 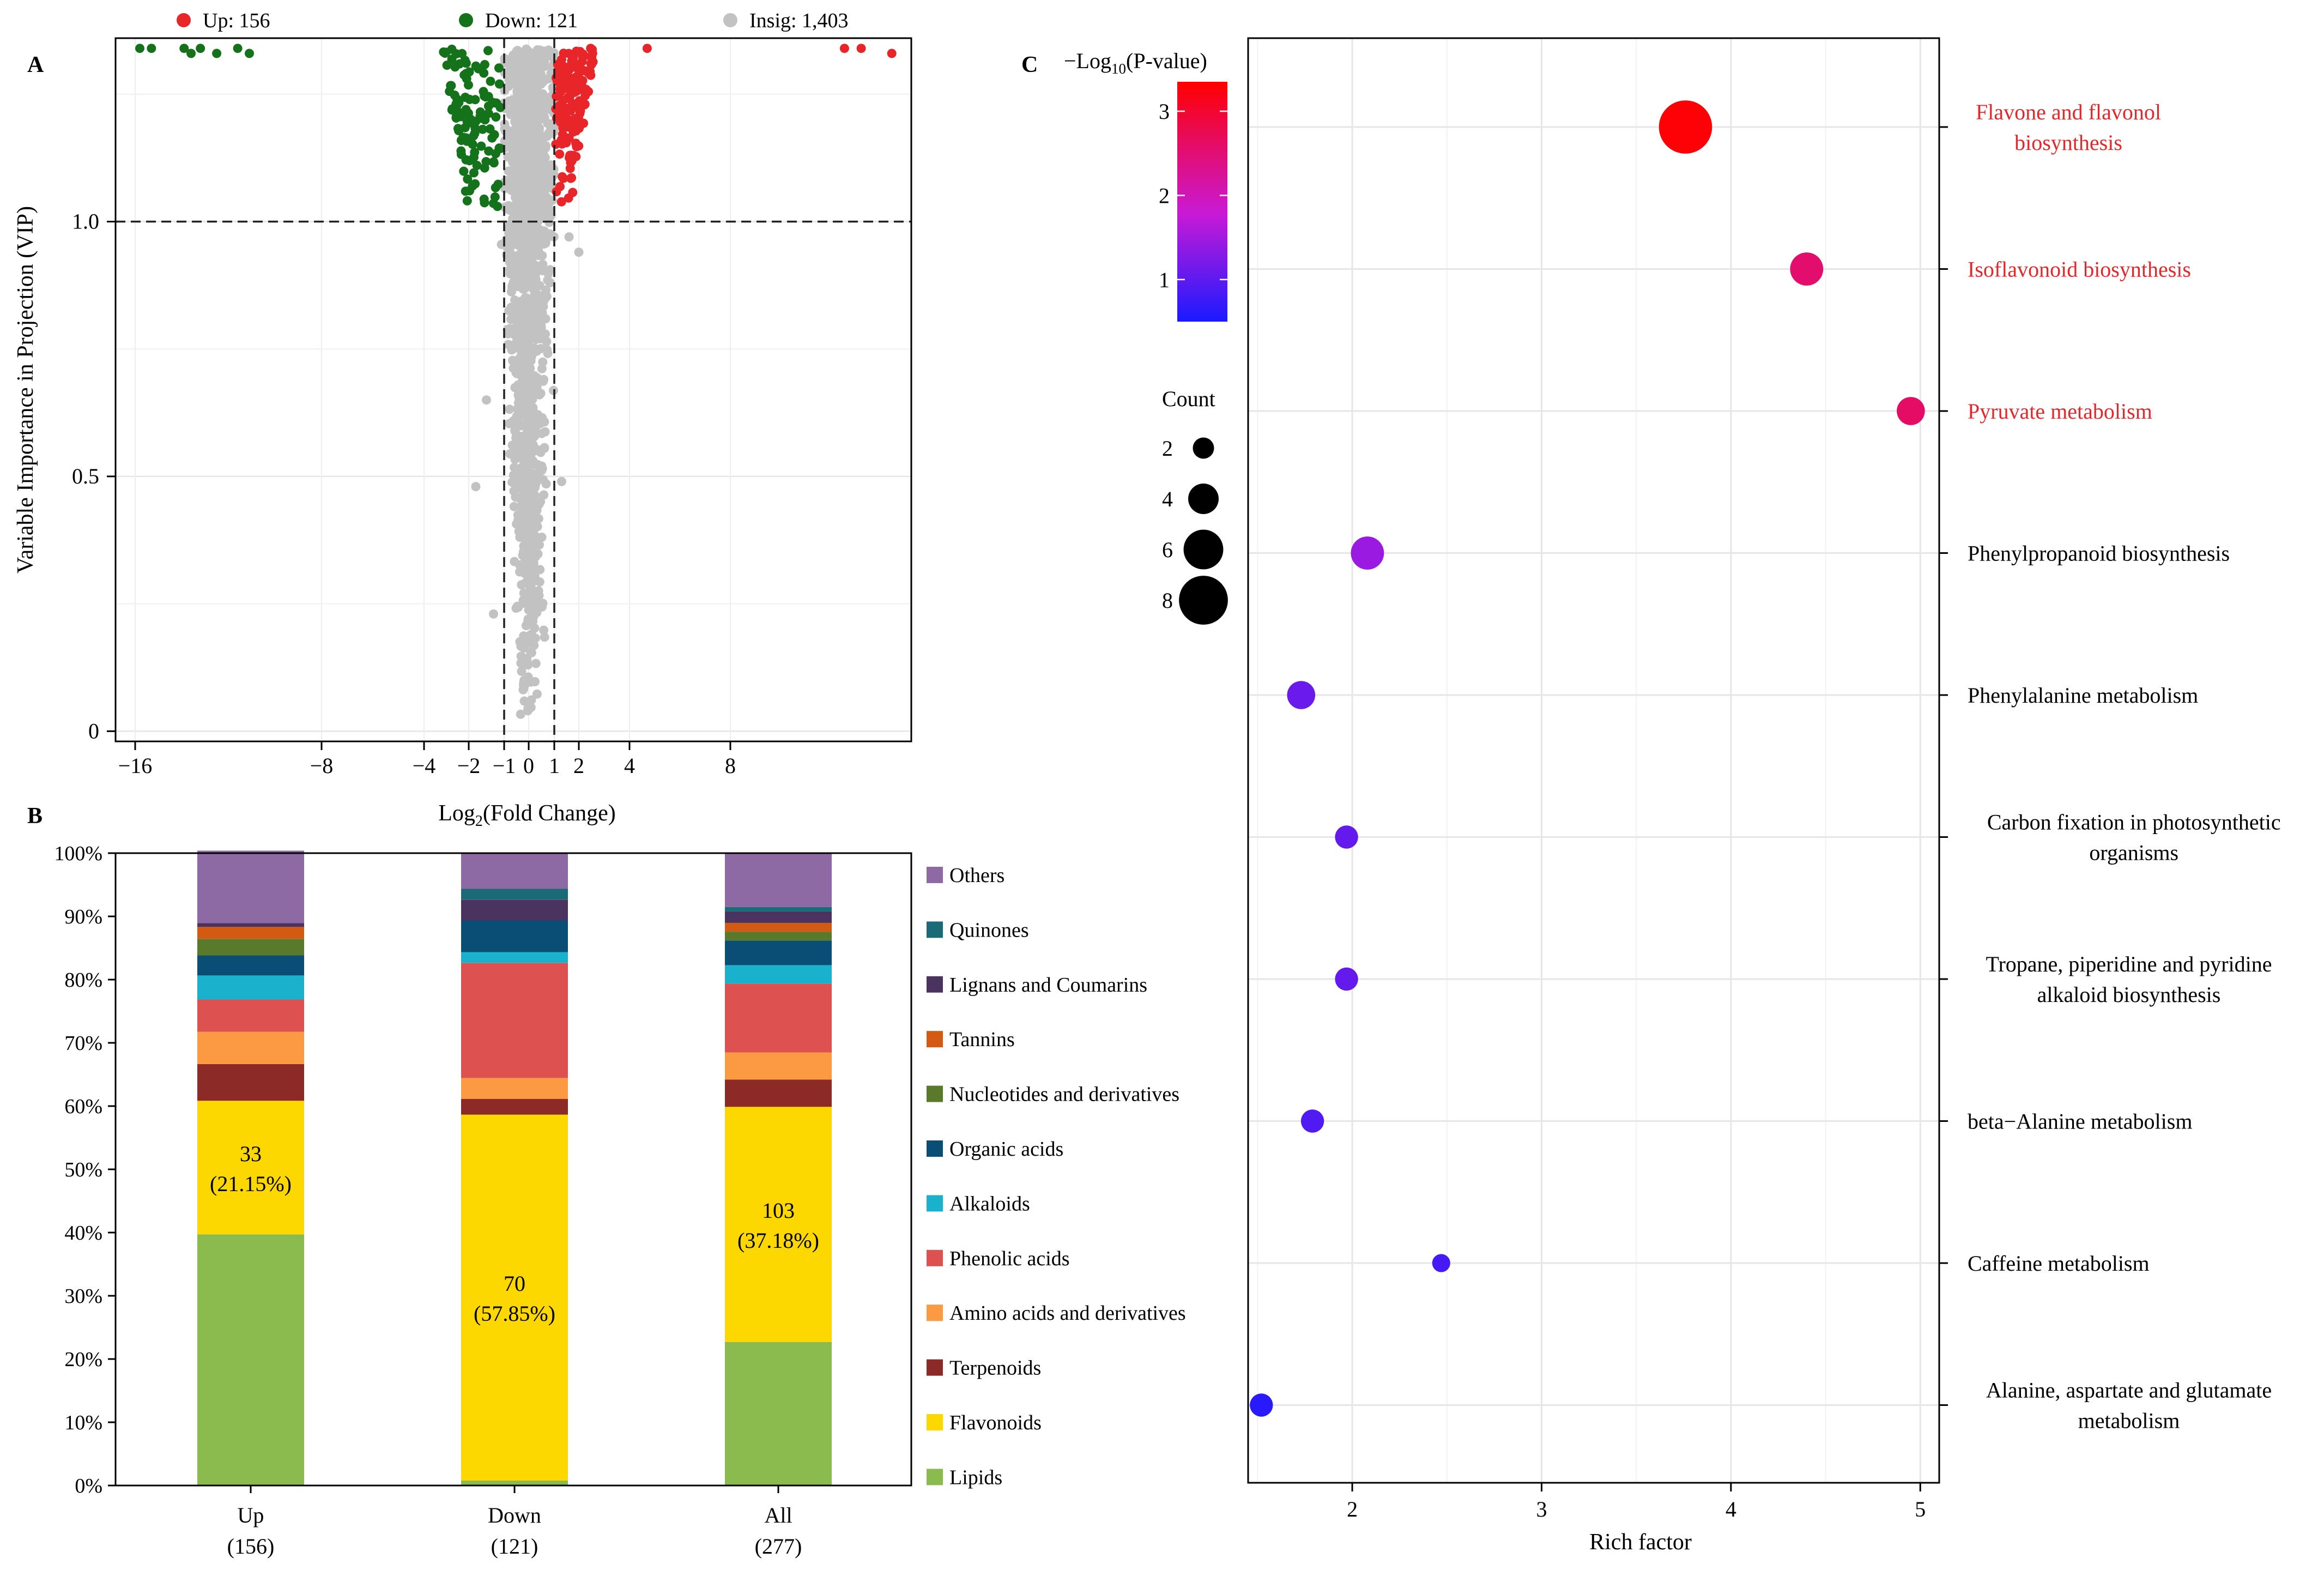 I want to click on bar-segment-tannins, so click(x=779, y=927).